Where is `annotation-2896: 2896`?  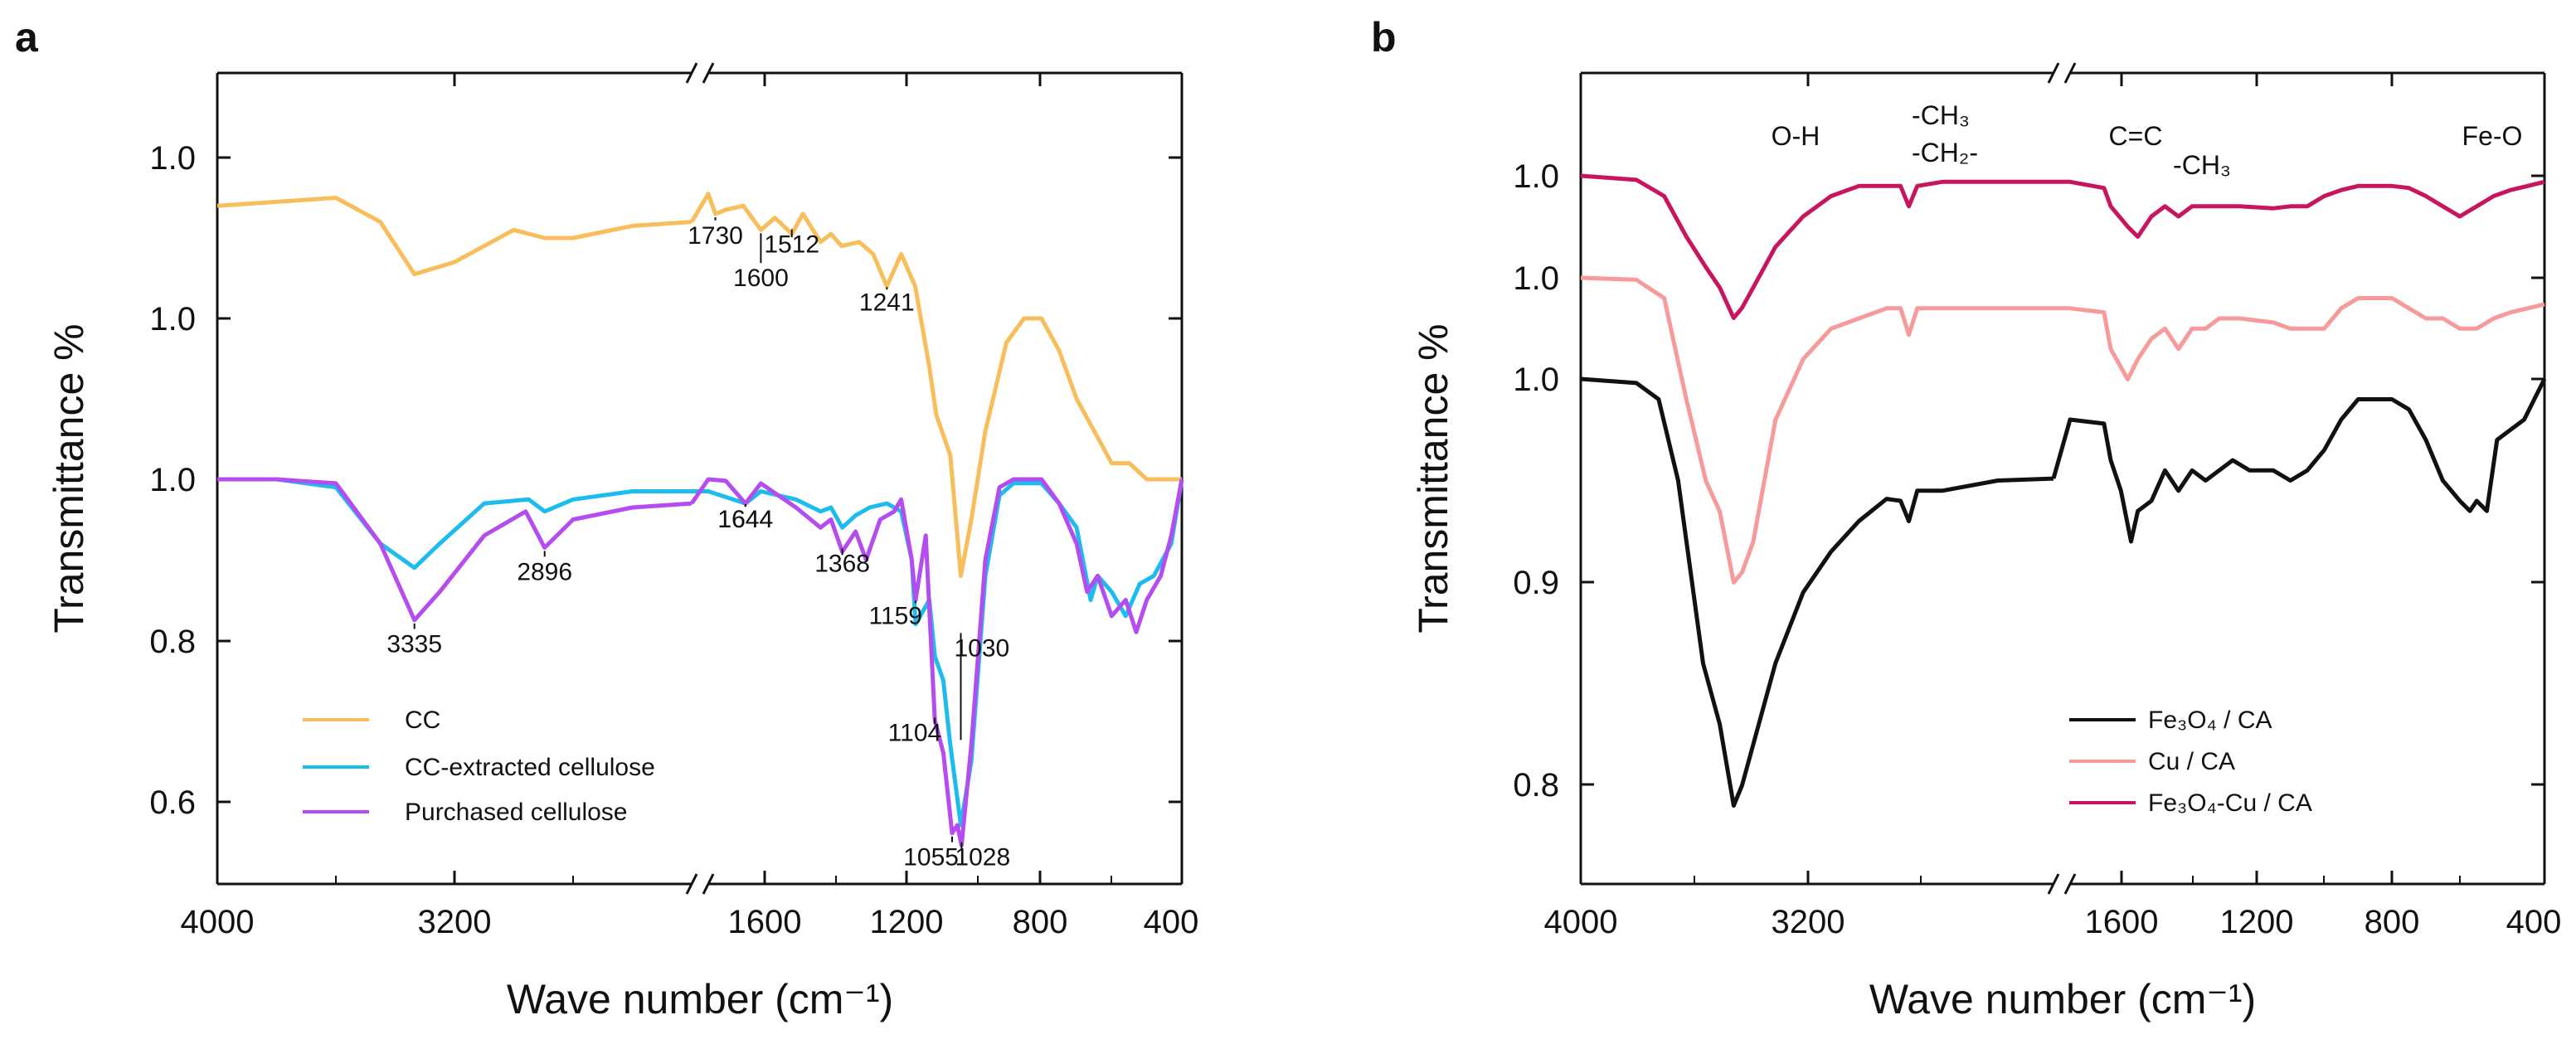 annotation-2896: 2896 is located at coordinates (544, 571).